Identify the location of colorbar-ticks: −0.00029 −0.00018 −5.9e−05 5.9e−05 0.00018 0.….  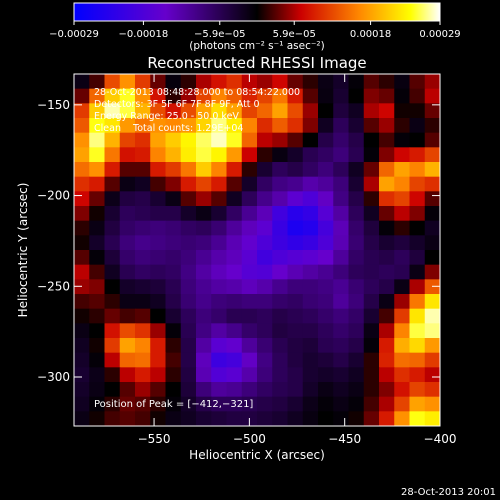
(255, 30).